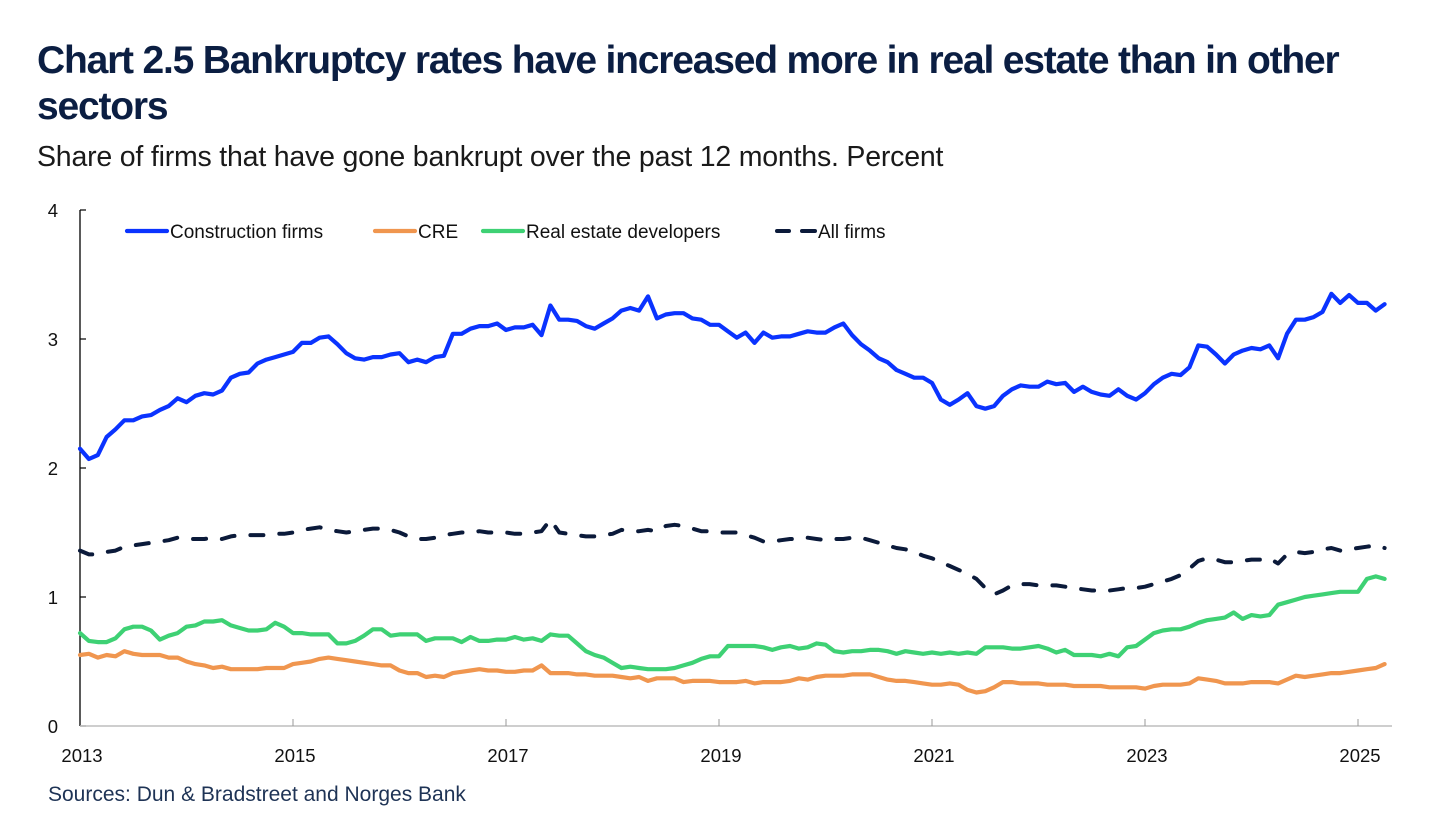 This screenshot has width=1445, height=827. What do you see at coordinates (53, 726) in the screenshot?
I see `y-tick-label: 0` at bounding box center [53, 726].